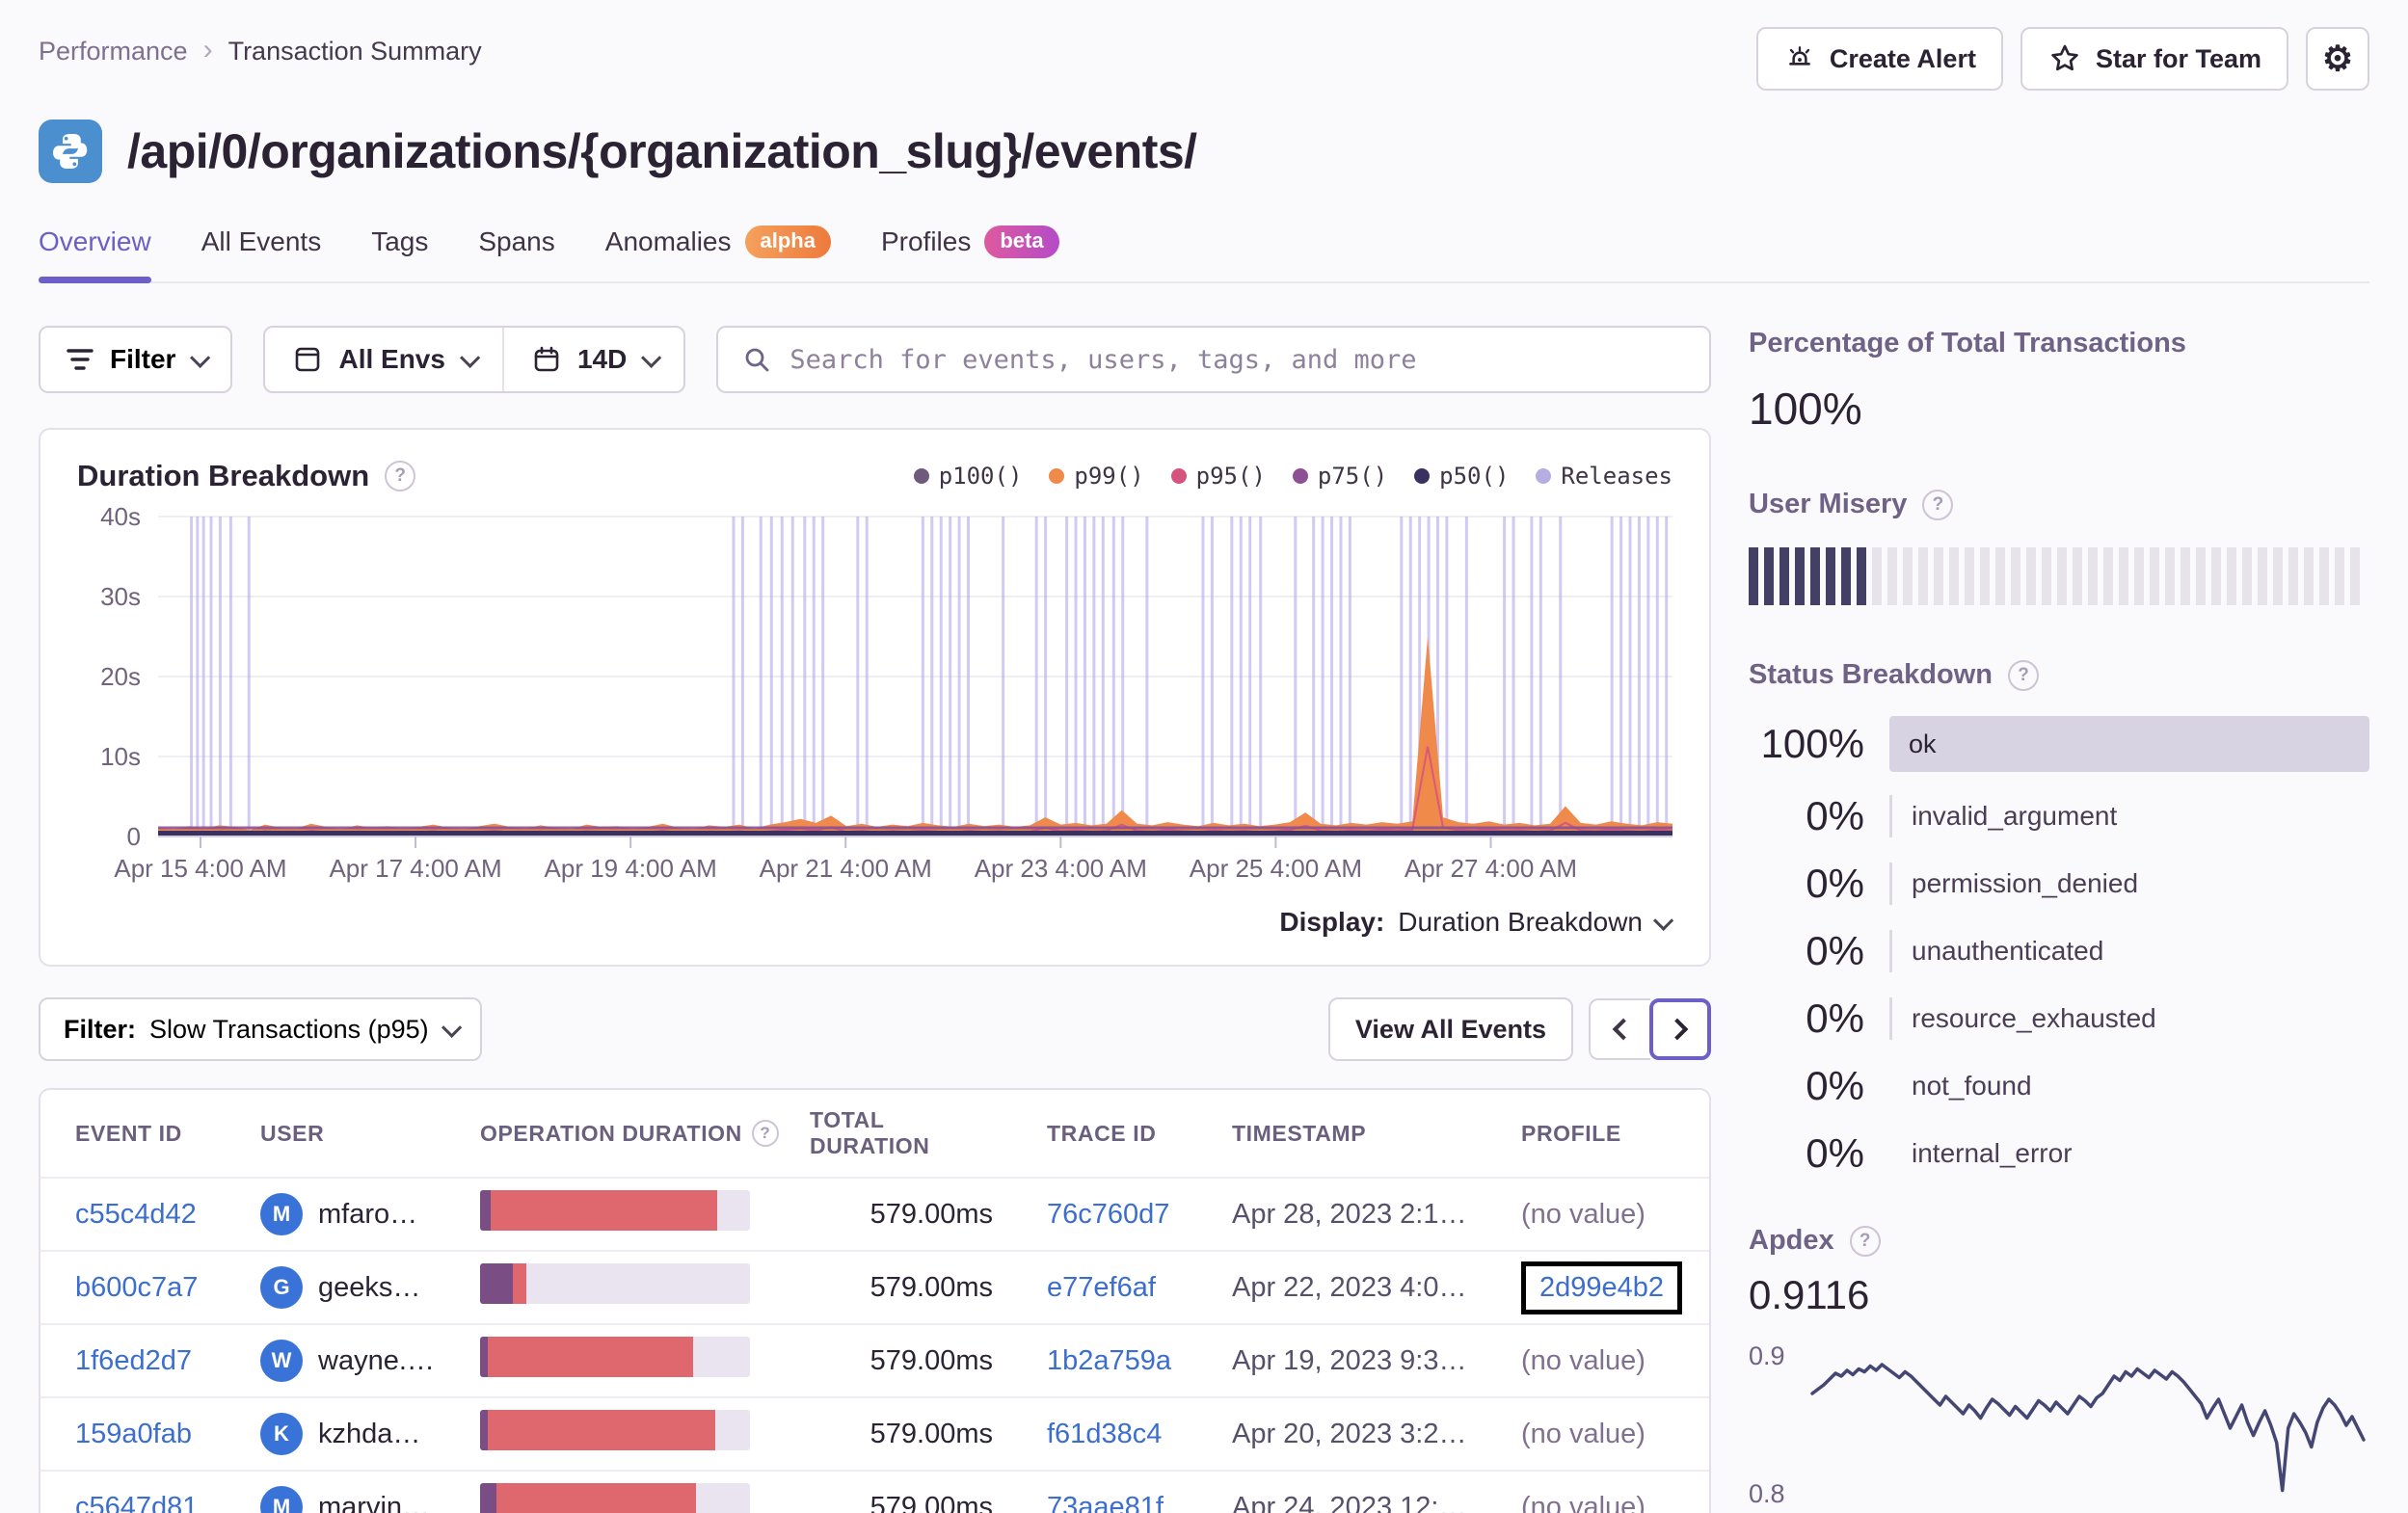 The width and height of the screenshot is (2408, 1513). What do you see at coordinates (292, 1133) in the screenshot?
I see `column-user: USER` at bounding box center [292, 1133].